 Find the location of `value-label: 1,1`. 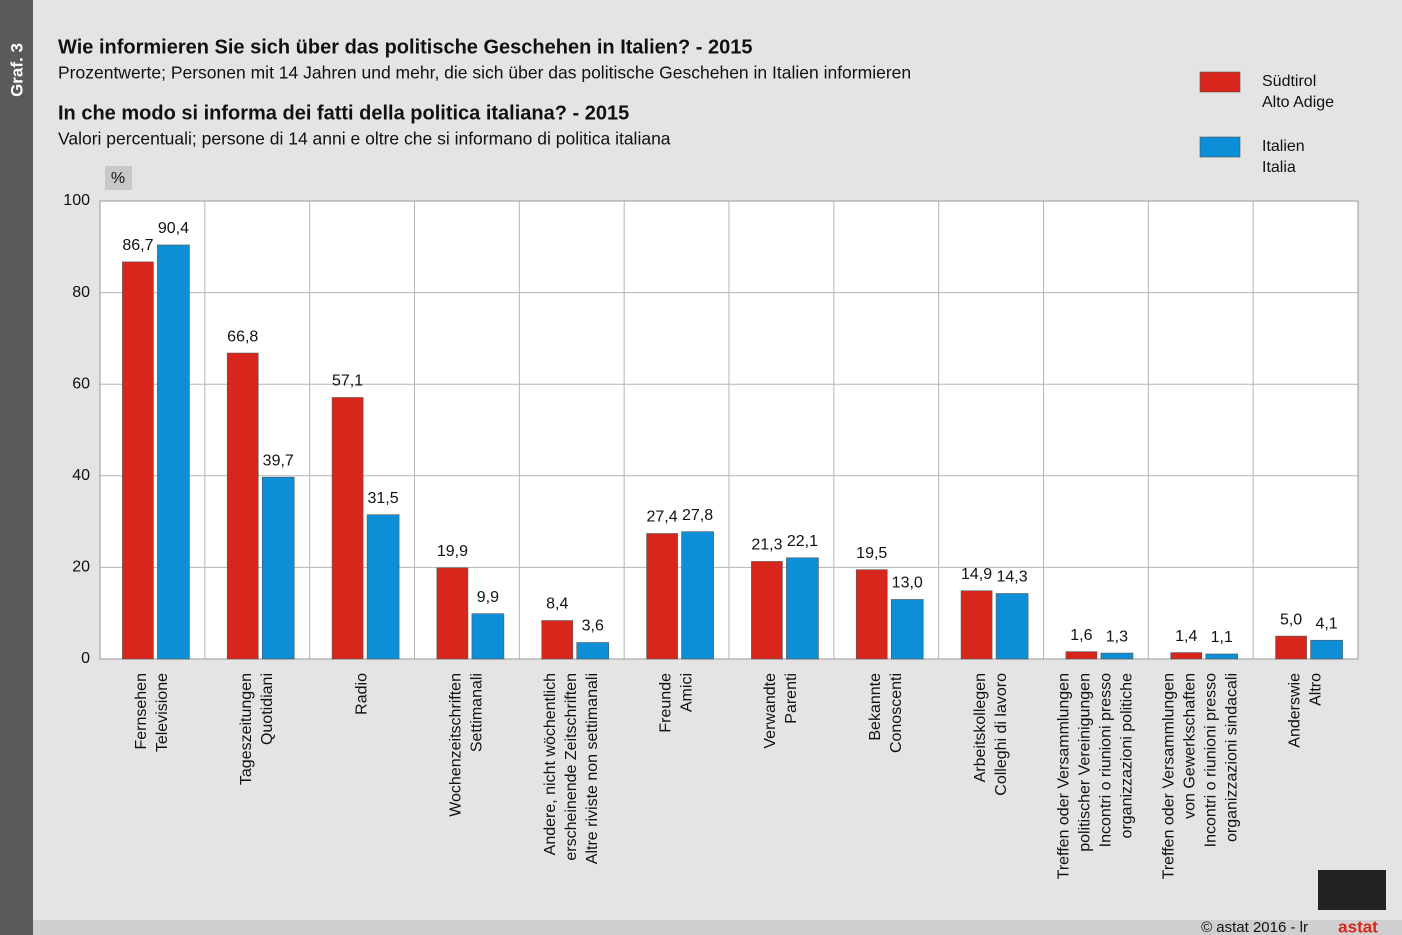

value-label: 1,1 is located at coordinates (1222, 637).